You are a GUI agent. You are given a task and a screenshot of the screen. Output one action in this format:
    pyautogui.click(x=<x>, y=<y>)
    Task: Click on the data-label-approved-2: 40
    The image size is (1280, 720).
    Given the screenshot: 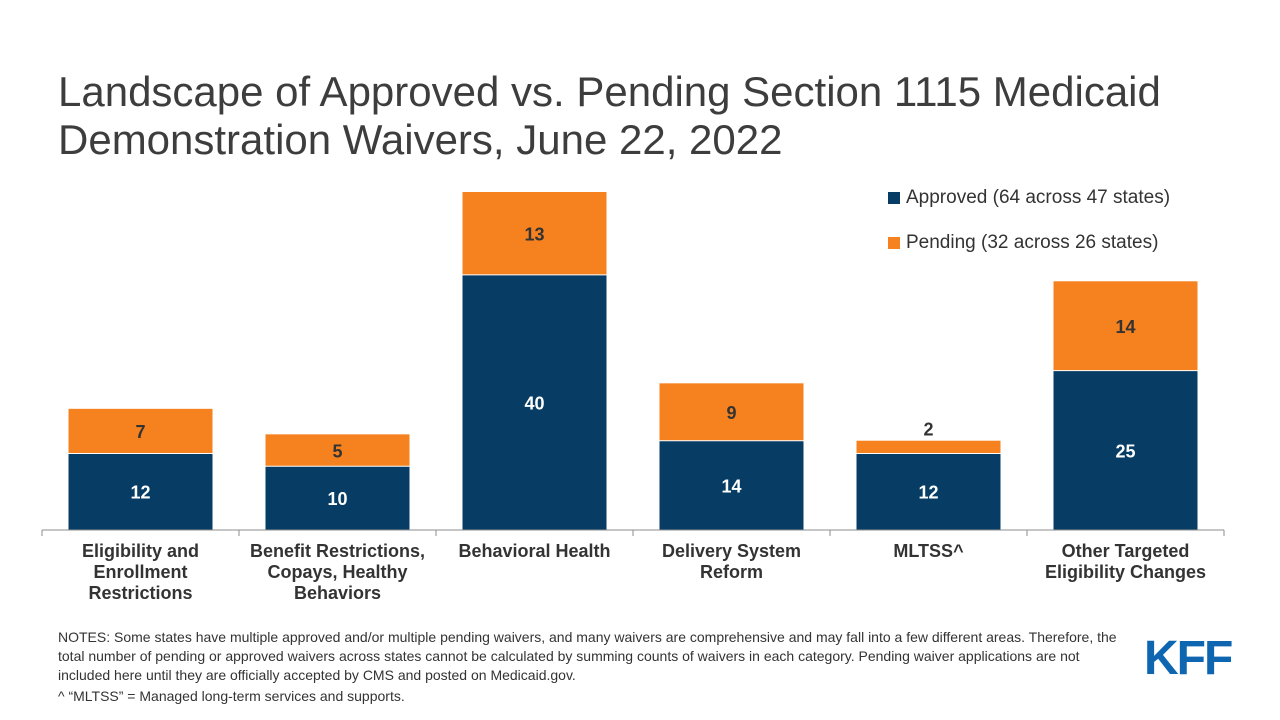 What is the action you would take?
    pyautogui.click(x=534, y=403)
    